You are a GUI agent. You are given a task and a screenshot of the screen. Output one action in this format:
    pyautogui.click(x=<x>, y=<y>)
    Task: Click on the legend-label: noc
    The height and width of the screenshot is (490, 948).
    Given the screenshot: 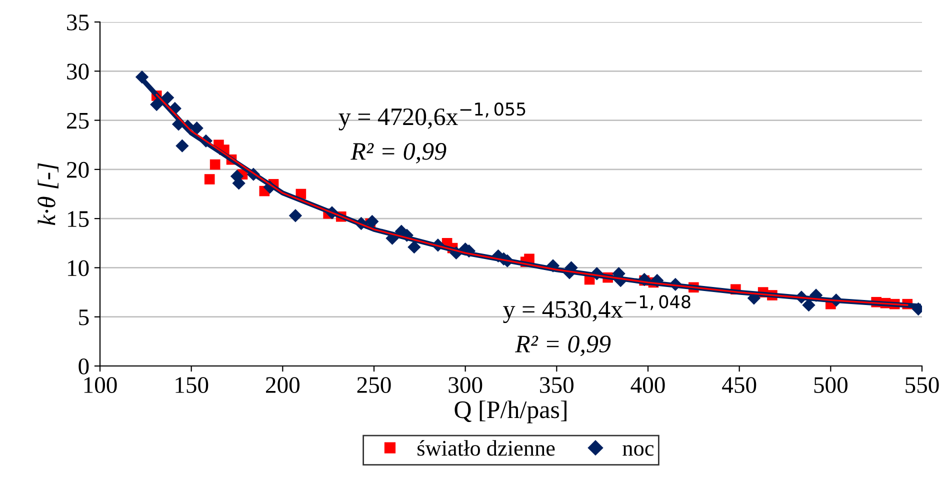 What is the action you would take?
    pyautogui.click(x=638, y=450)
    